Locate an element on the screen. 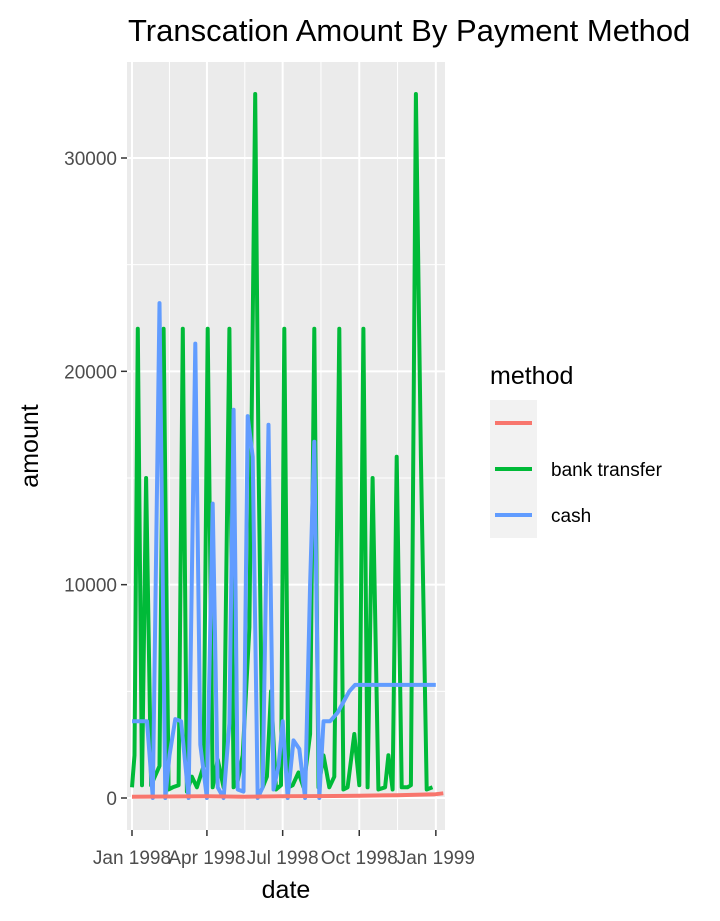 The image size is (720, 921). chart-title: Transcation Amount By Payment Method is located at coordinates (409, 30).